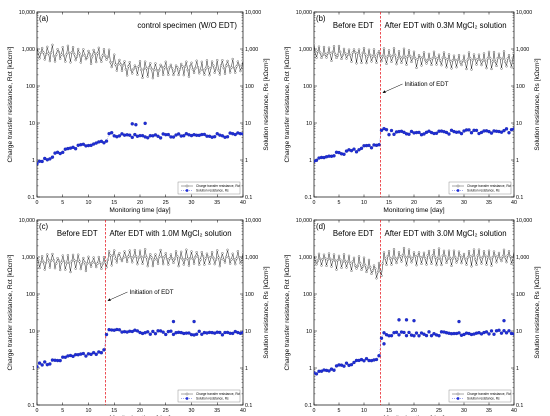 The image size is (550, 416). What do you see at coordinates (166, 203) in the screenshot?
I see `x-tick-label: 25` at bounding box center [166, 203].